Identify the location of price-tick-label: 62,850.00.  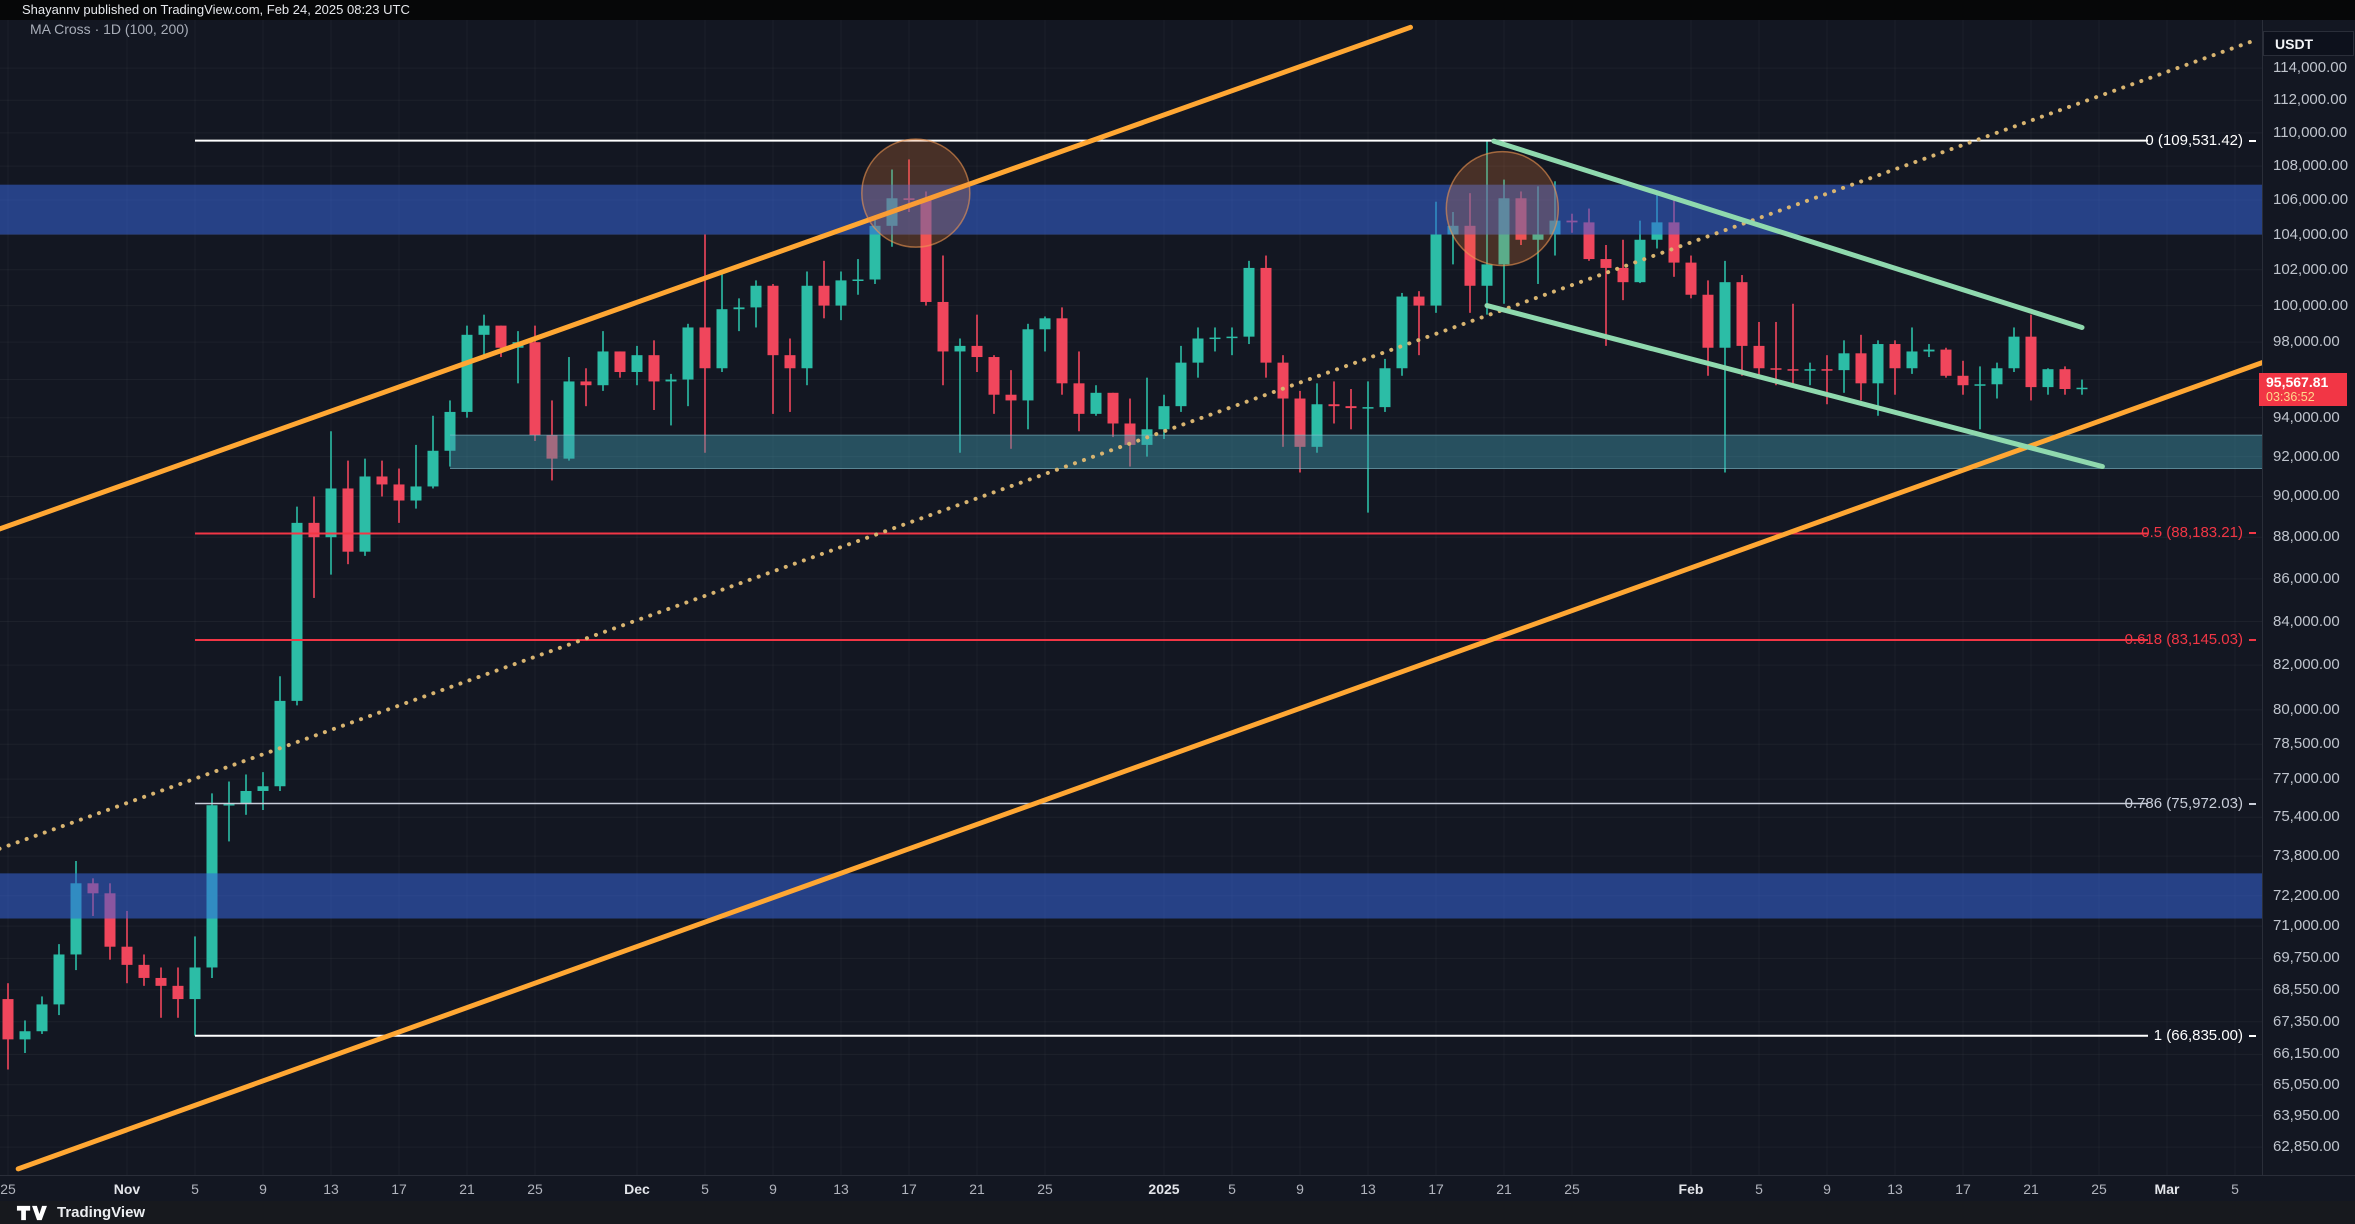
(2306, 1147).